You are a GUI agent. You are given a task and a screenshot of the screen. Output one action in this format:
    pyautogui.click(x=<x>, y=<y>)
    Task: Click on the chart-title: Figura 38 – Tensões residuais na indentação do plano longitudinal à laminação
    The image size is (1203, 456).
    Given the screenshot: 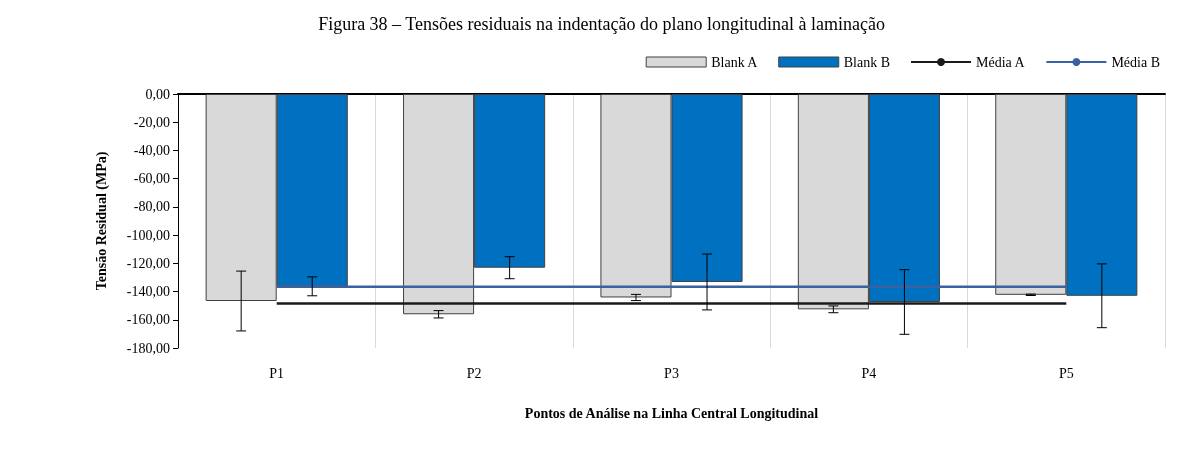 What is the action you would take?
    pyautogui.click(x=601, y=24)
    